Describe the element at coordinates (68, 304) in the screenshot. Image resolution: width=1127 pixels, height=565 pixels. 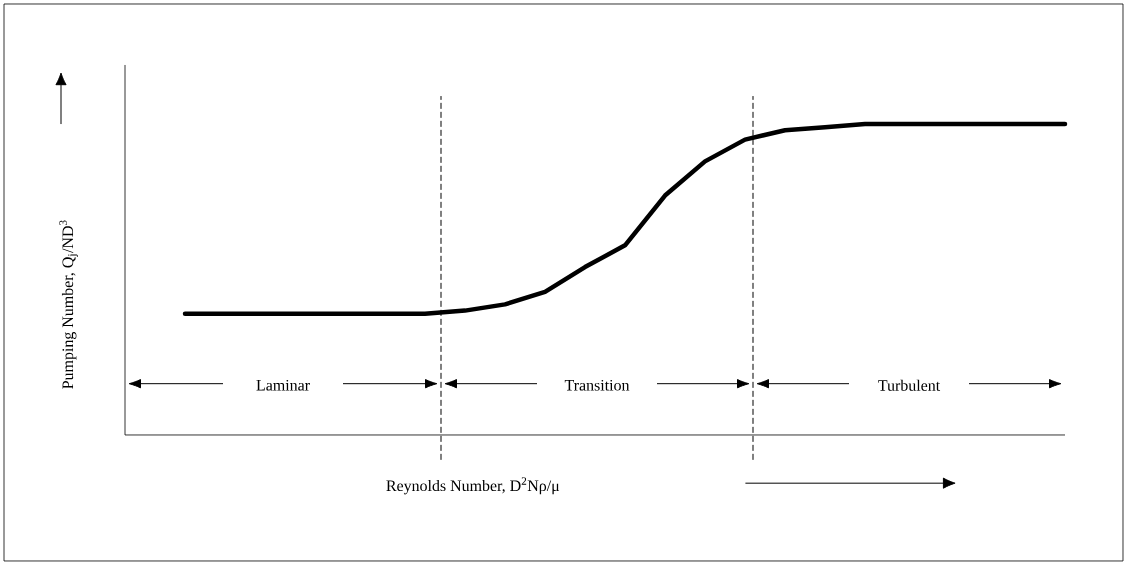
I see `y-axis-title: Pumping Number, Q$_{j}$/ND$^{3}$` at that location.